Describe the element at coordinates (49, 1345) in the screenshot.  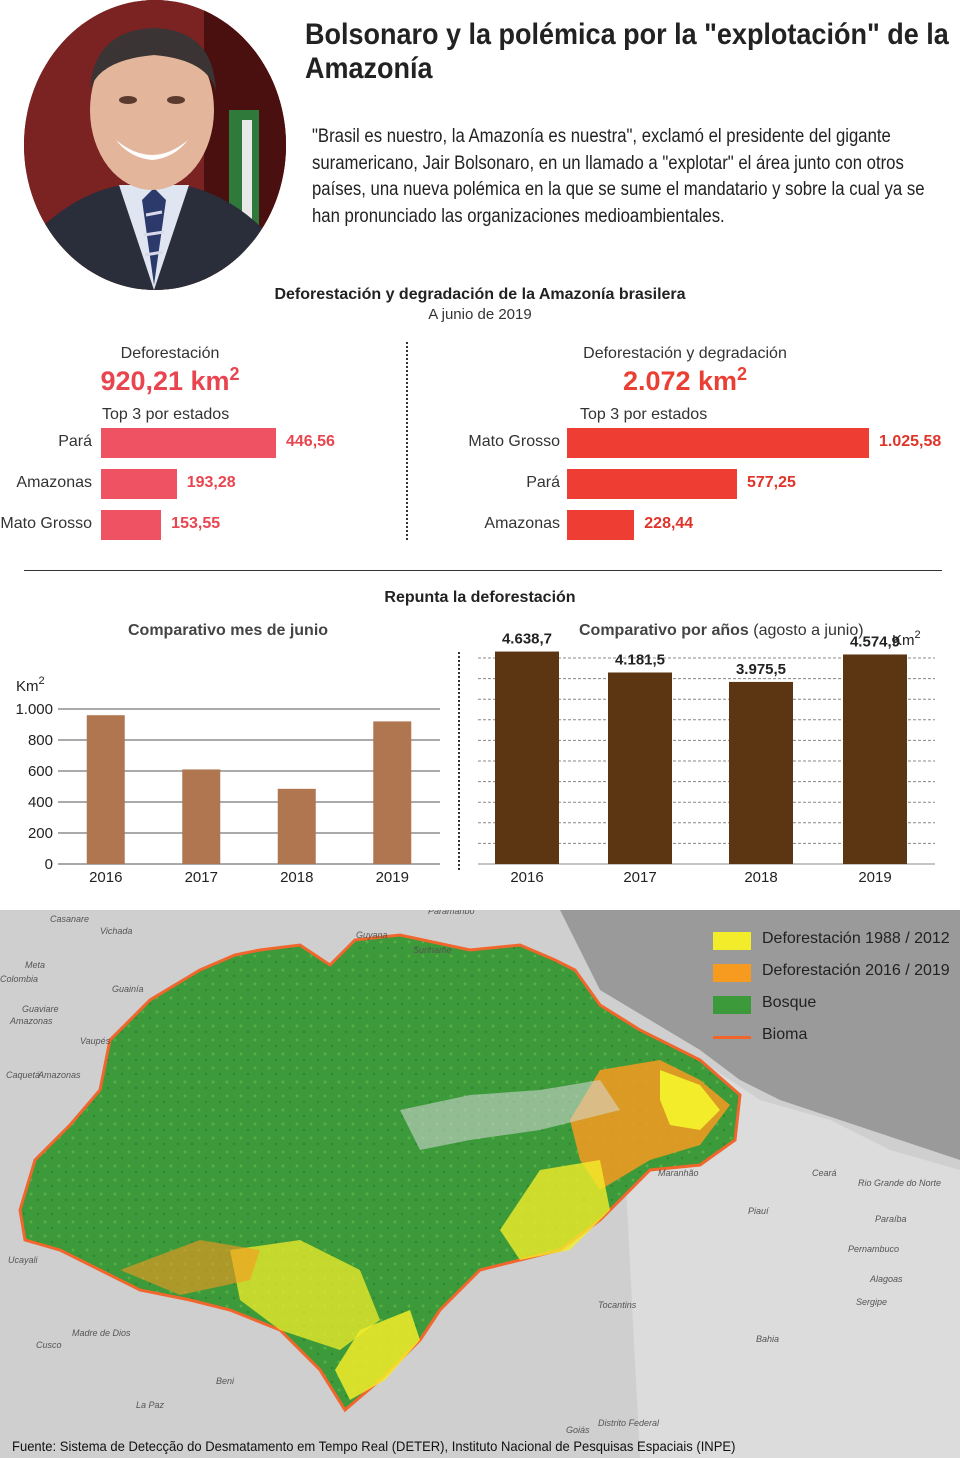
I see `map-place-label: Cusco` at that location.